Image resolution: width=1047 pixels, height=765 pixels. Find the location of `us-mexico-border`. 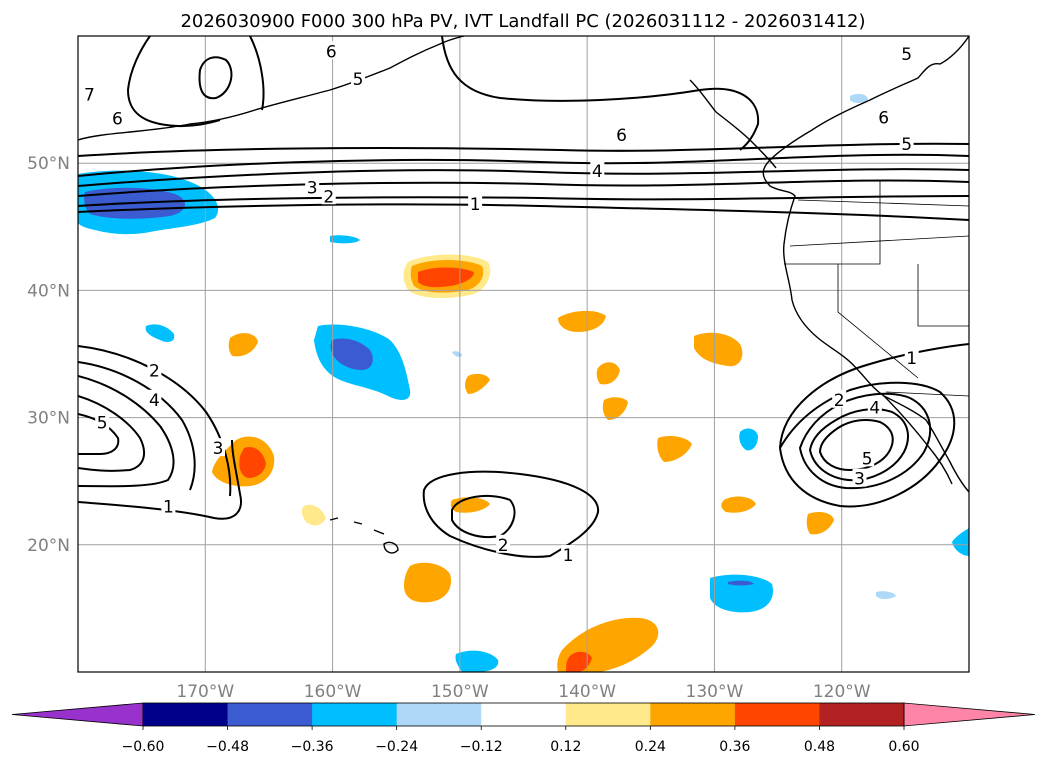

us-mexico-border is located at coordinates (927, 394).